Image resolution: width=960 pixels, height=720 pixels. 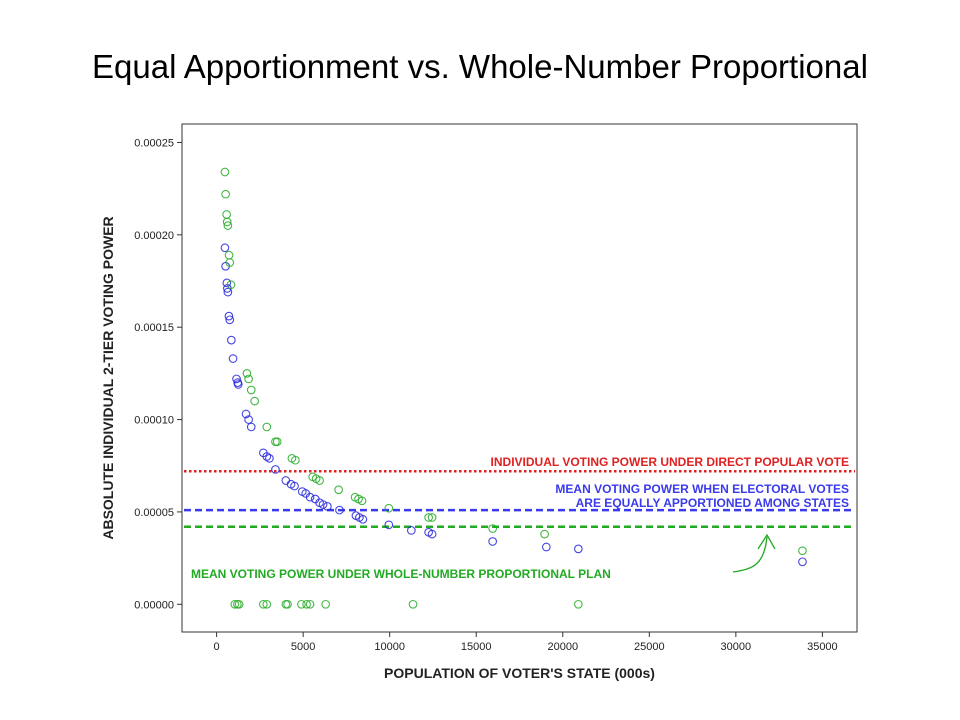 What do you see at coordinates (154, 236) in the screenshot?
I see `y-tick-label: 0.00020` at bounding box center [154, 236].